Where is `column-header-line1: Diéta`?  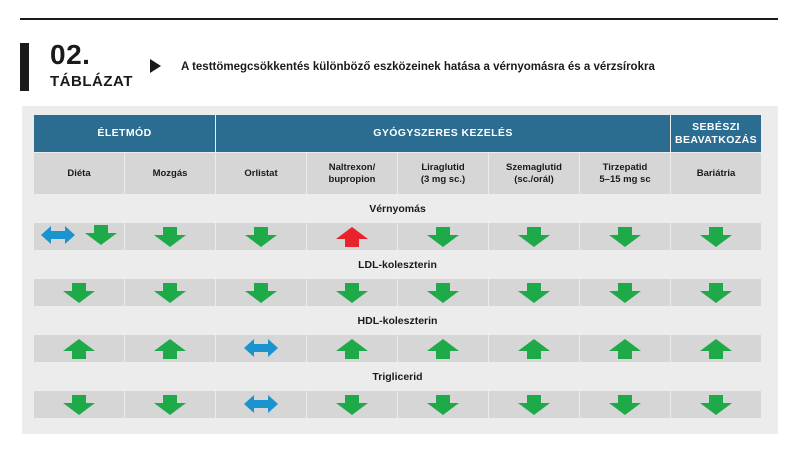
column-header-line1: Diéta is located at coordinates (79, 173).